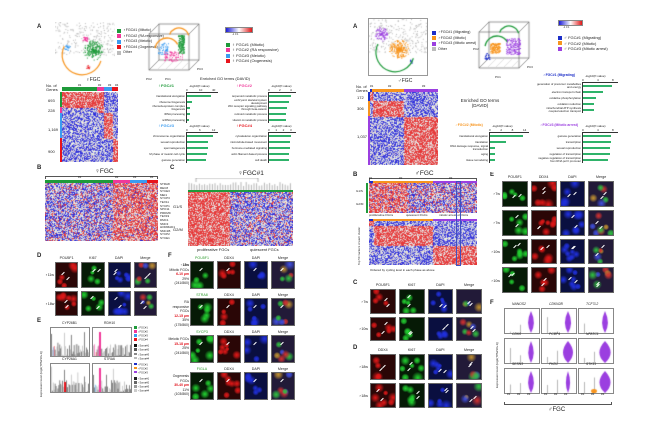  Describe the element at coordinates (256, 275) in the screenshot. I see `micrograph-dapi` at that location.